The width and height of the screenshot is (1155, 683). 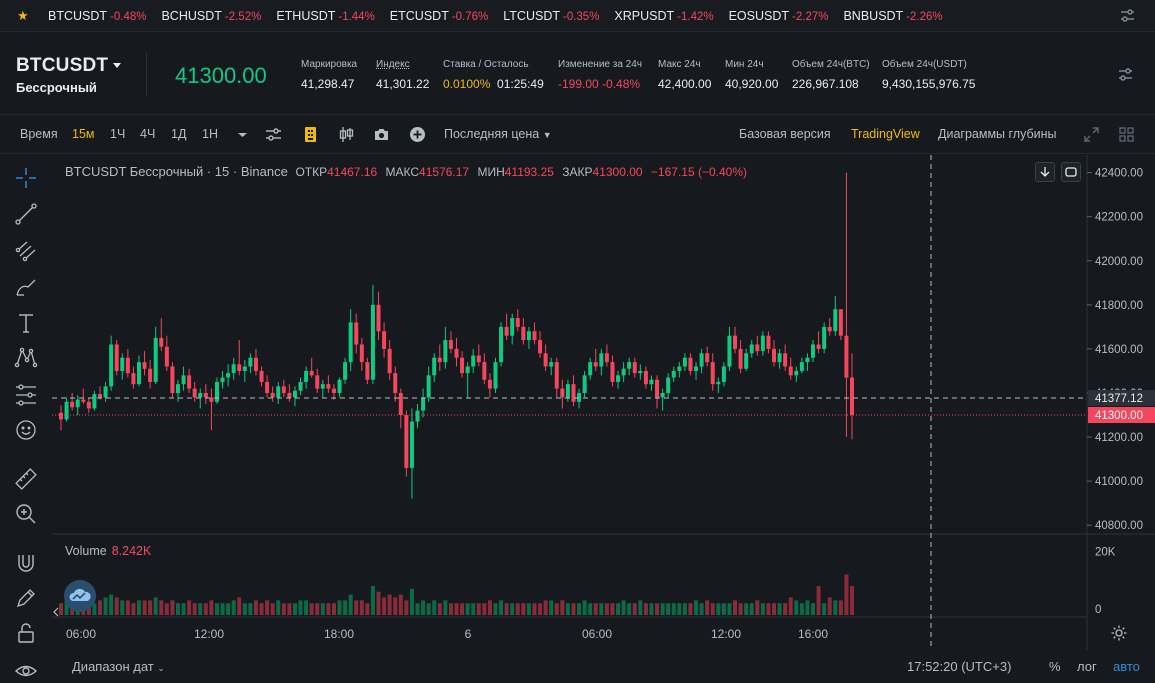 I want to click on view-depth: Диаграммы глубины, so click(x=997, y=134).